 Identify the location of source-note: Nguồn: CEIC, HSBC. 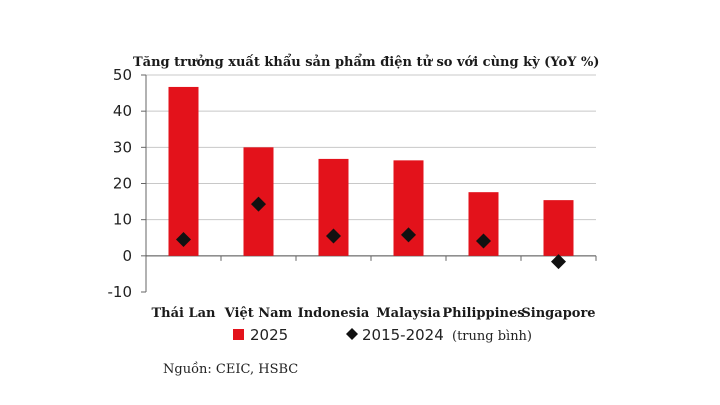
(230, 369).